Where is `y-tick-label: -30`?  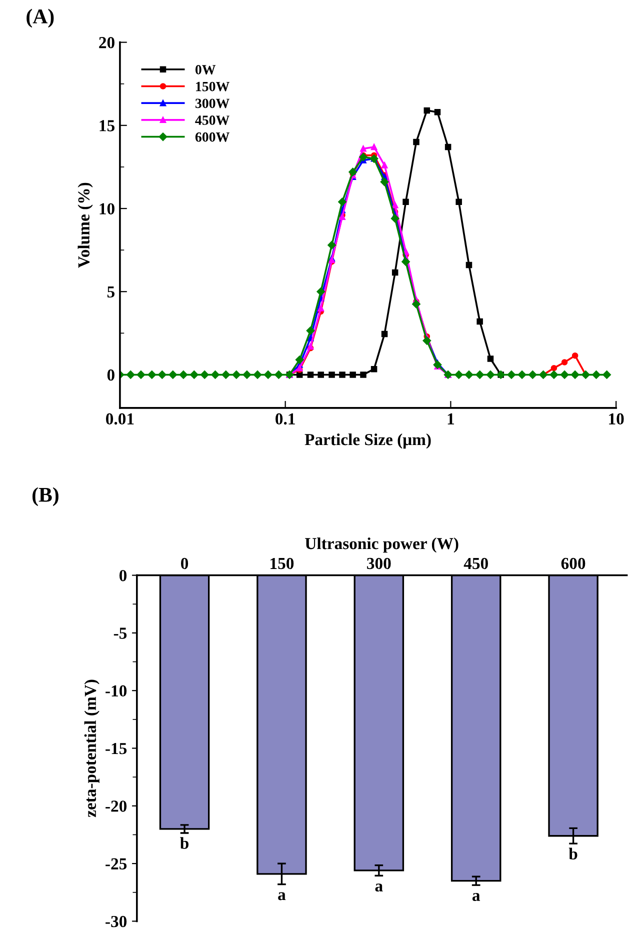 y-tick-label: -30 is located at coordinates (116, 922).